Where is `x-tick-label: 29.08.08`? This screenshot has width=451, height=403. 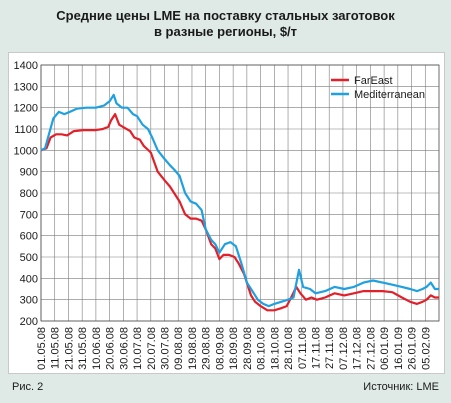 x-tick-label: 29.08.08 is located at coordinates (207, 348).